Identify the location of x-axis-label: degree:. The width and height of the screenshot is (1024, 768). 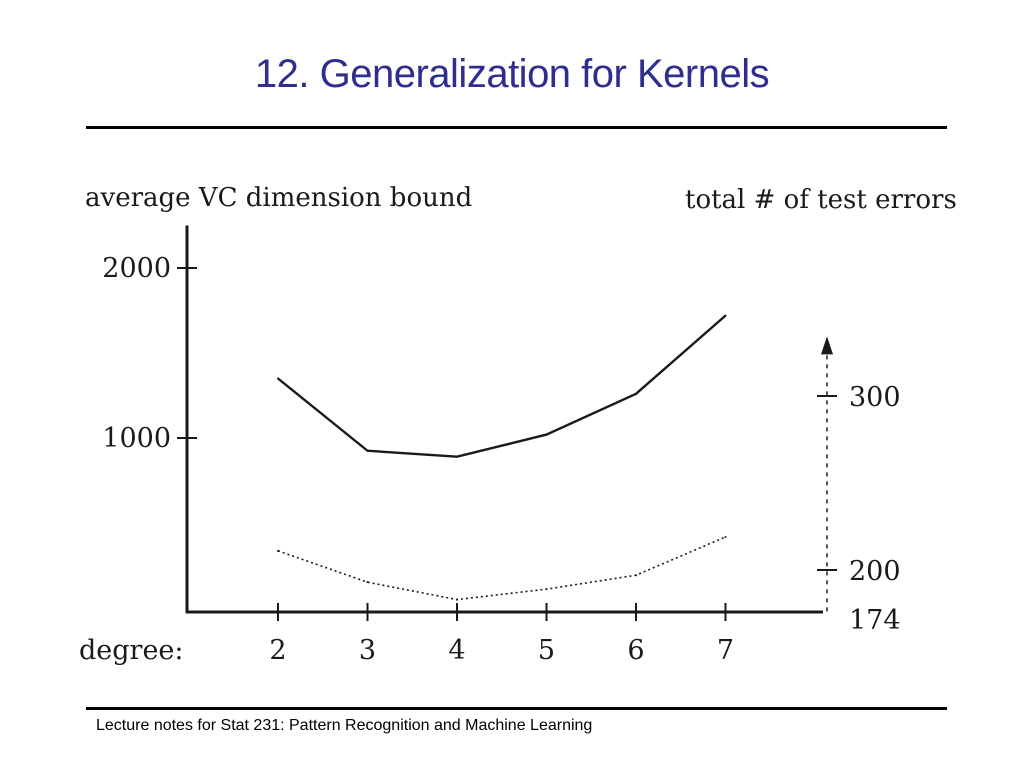
(131, 650).